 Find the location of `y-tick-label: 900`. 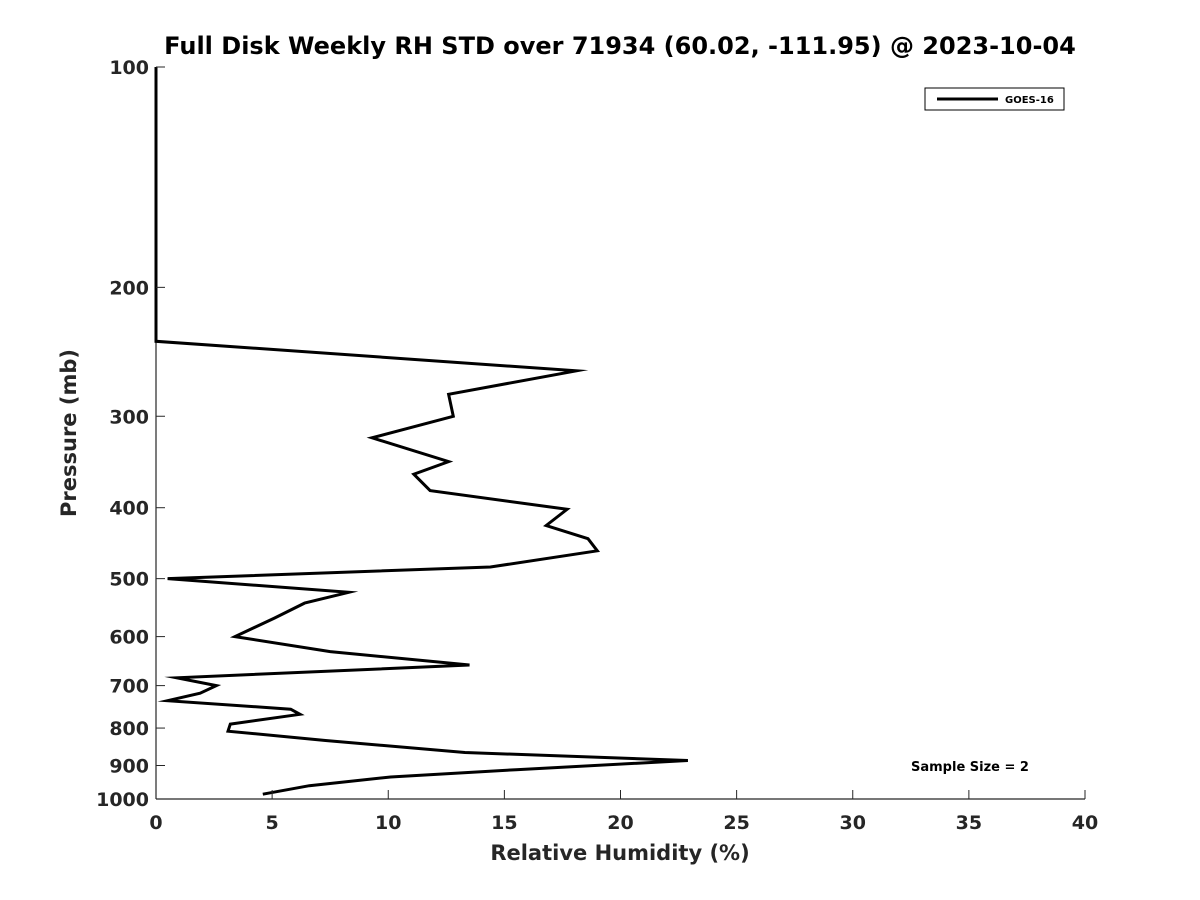

y-tick-label: 900 is located at coordinates (129, 767).